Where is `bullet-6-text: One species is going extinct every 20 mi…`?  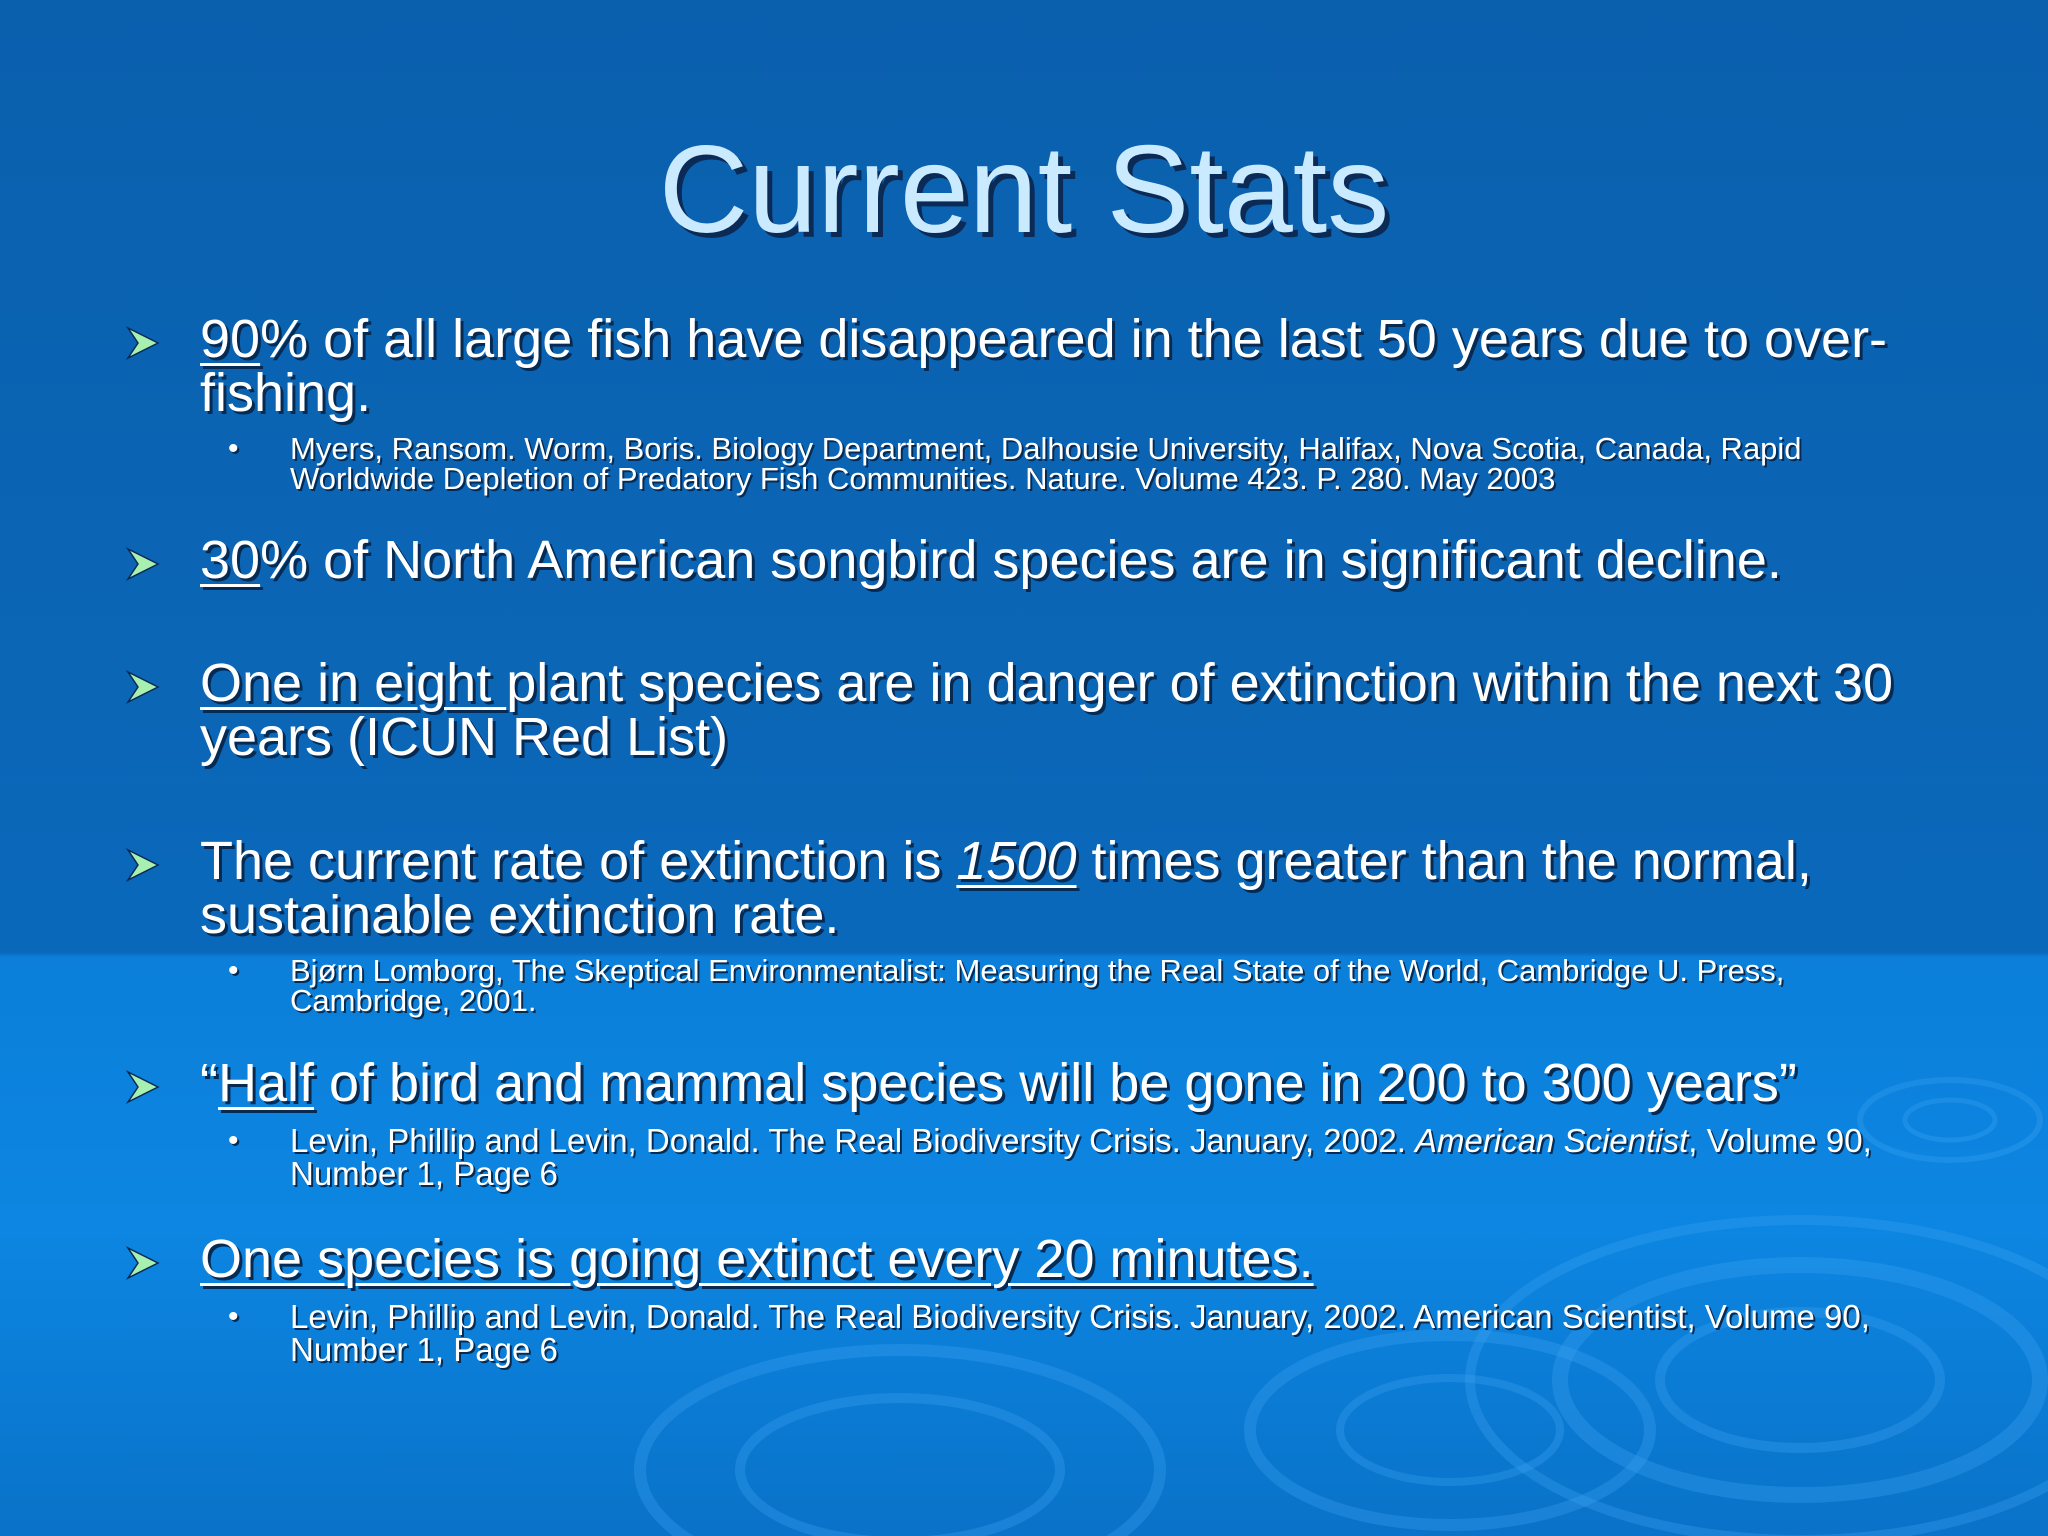
bullet-6-text: One species is going extinct every 20 mi… is located at coordinates (1070, 1259).